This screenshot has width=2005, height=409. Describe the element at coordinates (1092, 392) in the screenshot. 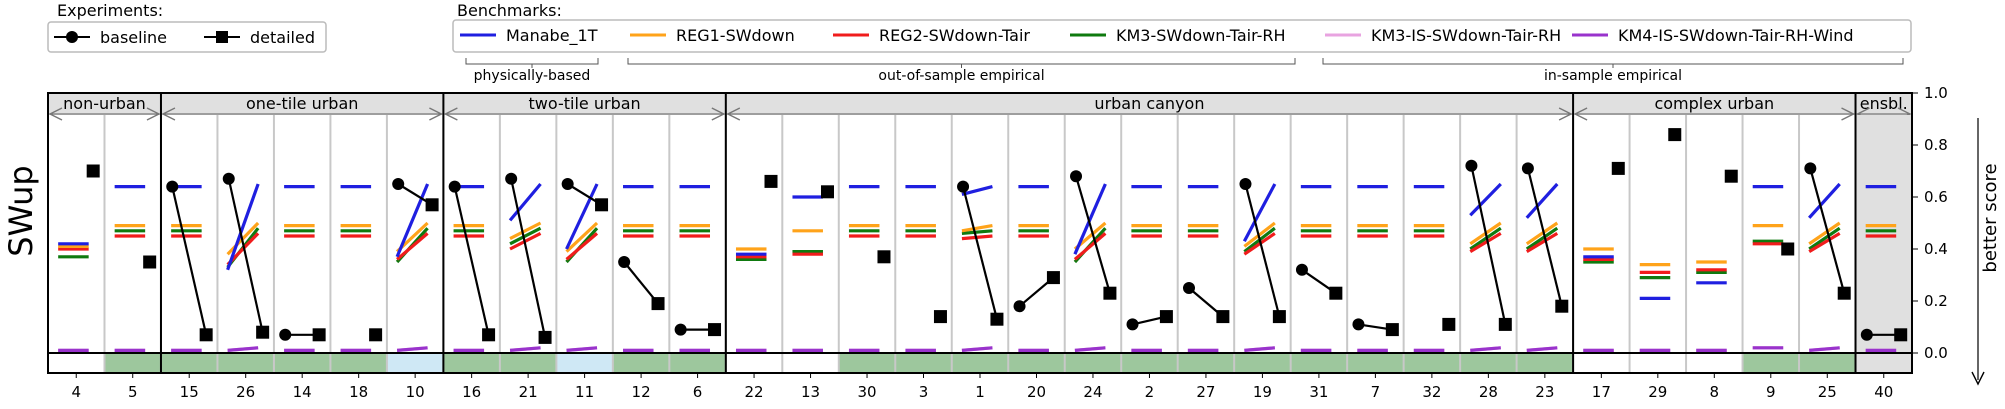

I see `x-tick-label: 24` at that location.